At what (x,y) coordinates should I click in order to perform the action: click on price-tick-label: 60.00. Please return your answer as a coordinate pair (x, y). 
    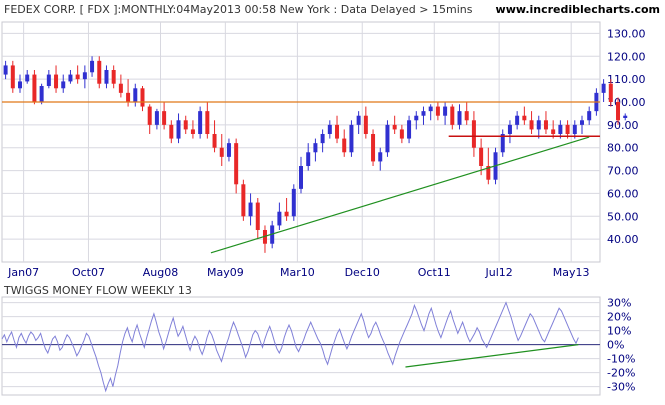
    Looking at the image, I should click on (623, 193).